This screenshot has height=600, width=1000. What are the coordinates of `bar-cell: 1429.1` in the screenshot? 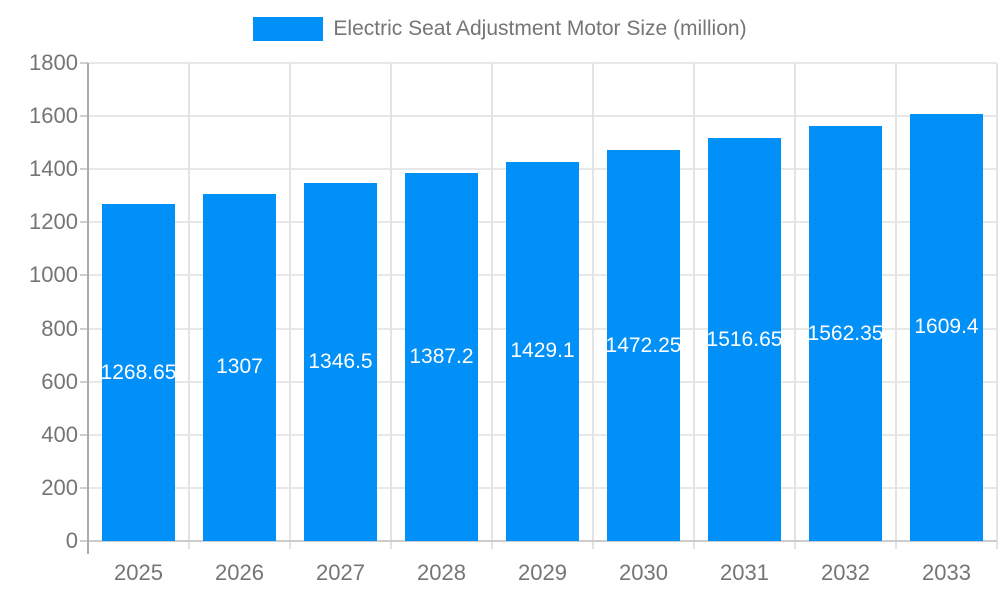 It's located at (542, 302).